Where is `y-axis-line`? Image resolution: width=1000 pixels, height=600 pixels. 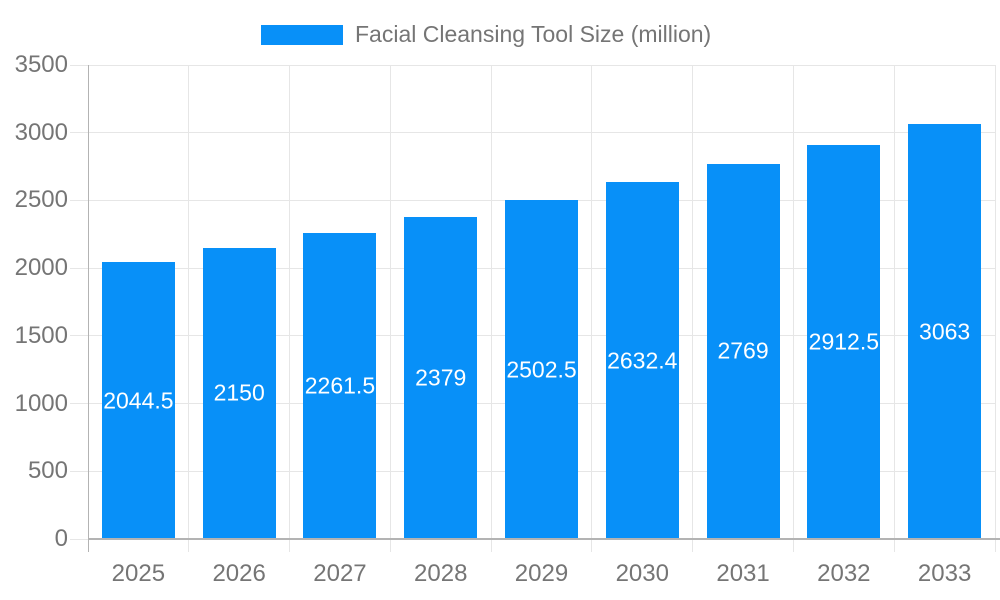 y-axis-line is located at coordinates (88, 302).